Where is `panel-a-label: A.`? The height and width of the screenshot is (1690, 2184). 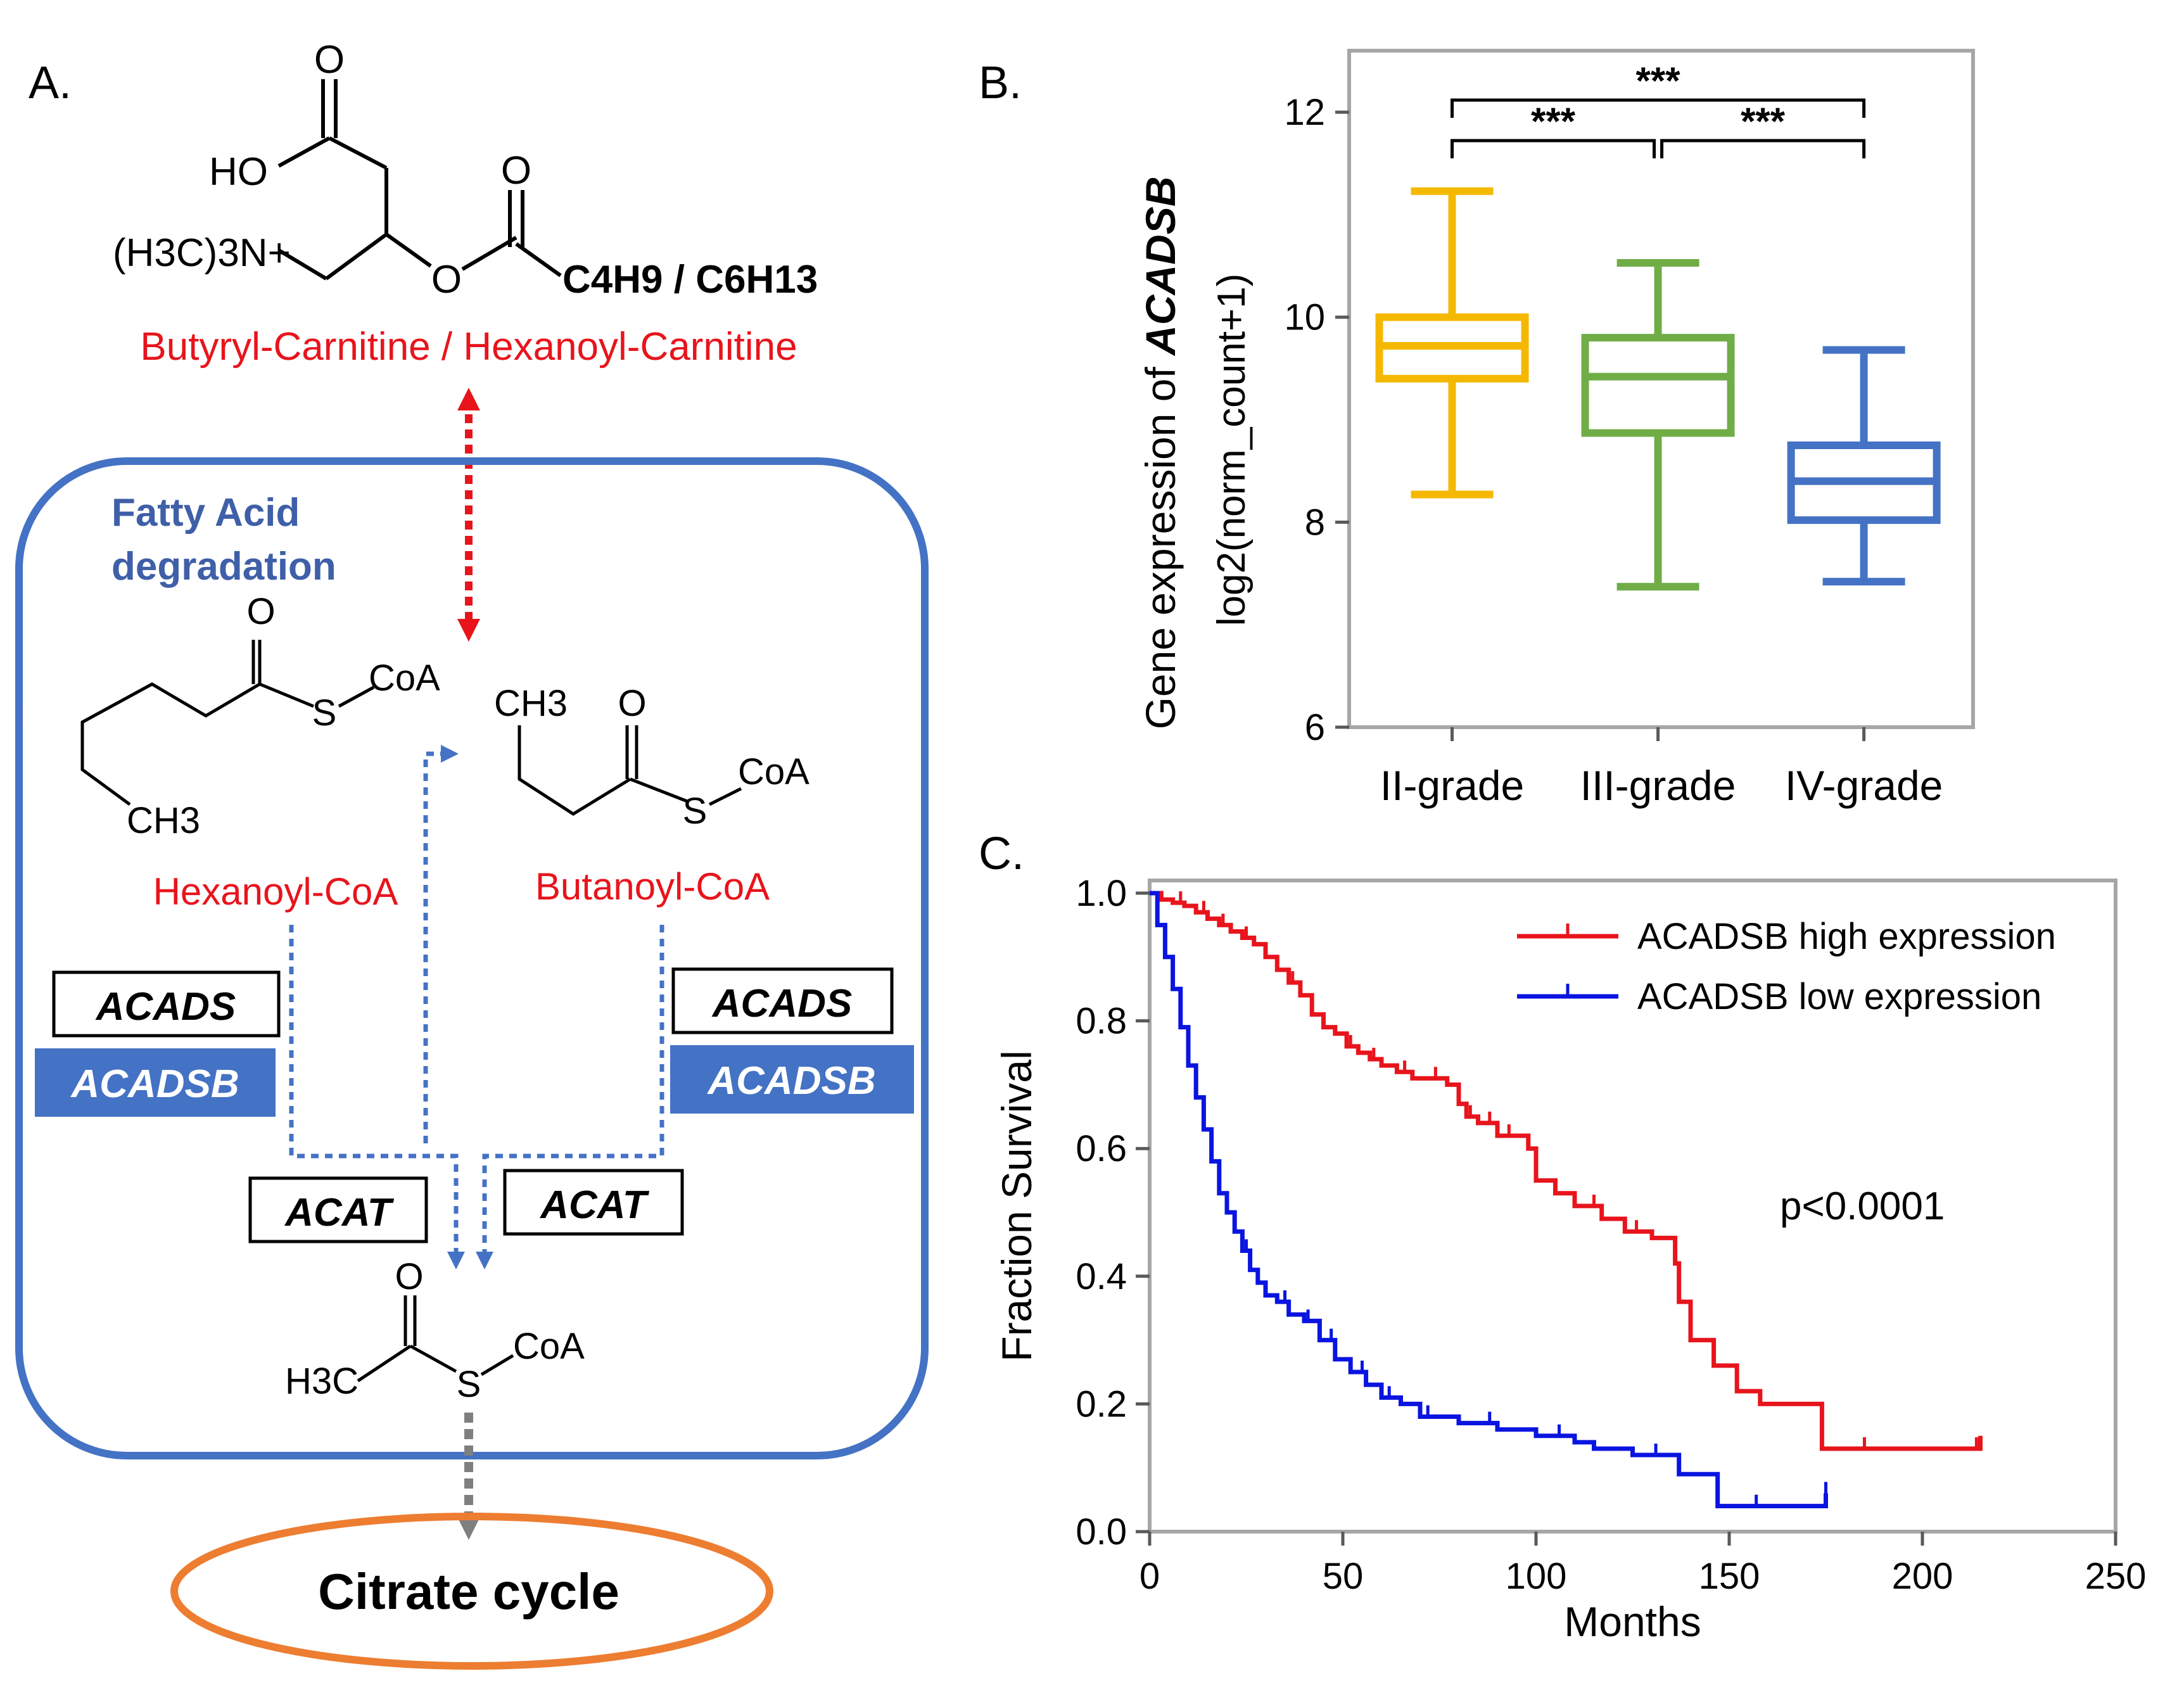
panel-a-label: A. is located at coordinates (50, 83).